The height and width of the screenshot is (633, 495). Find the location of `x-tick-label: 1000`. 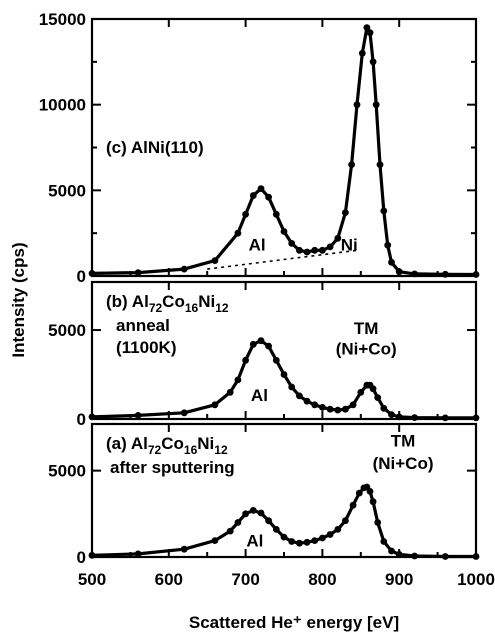

x-tick-label: 1000 is located at coordinates (476, 579).